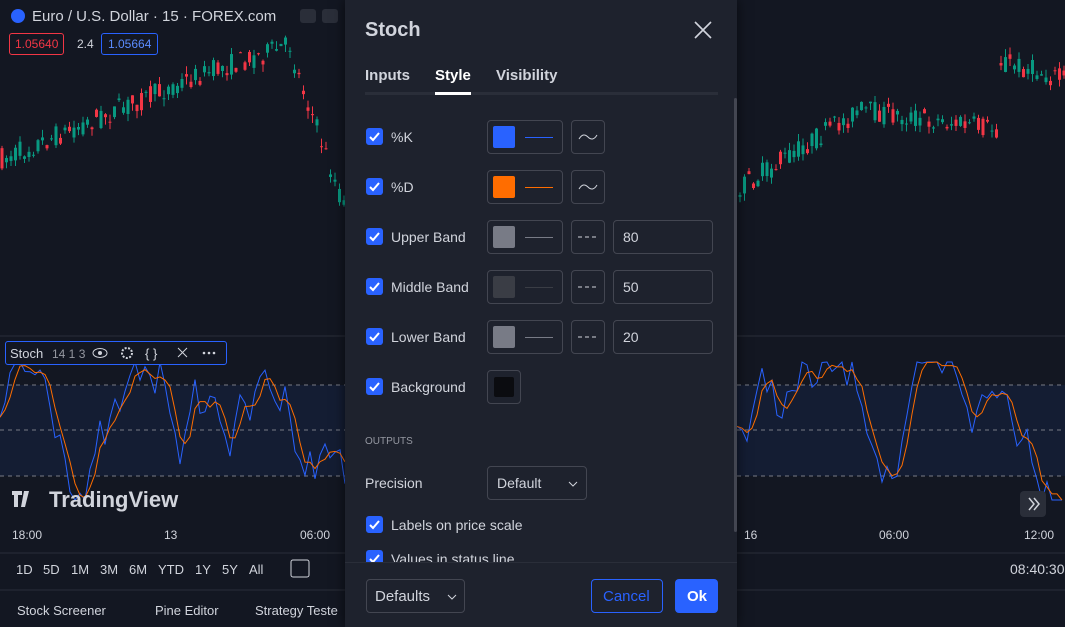 Image resolution: width=1065 pixels, height=627 pixels. Describe the element at coordinates (453, 93) in the screenshot. I see `active-tab-underline` at that location.